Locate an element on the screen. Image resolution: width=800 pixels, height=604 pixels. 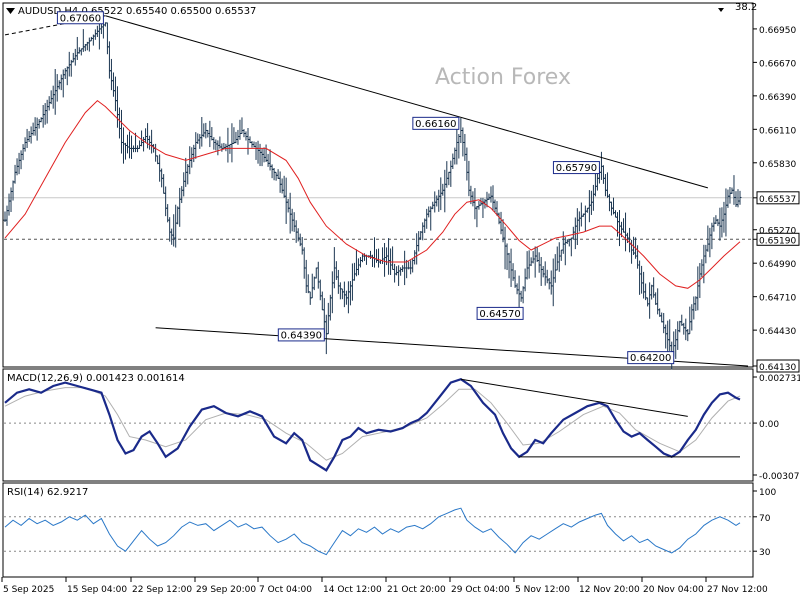
price-axis-label: 0.66390 is located at coordinates (777, 98).